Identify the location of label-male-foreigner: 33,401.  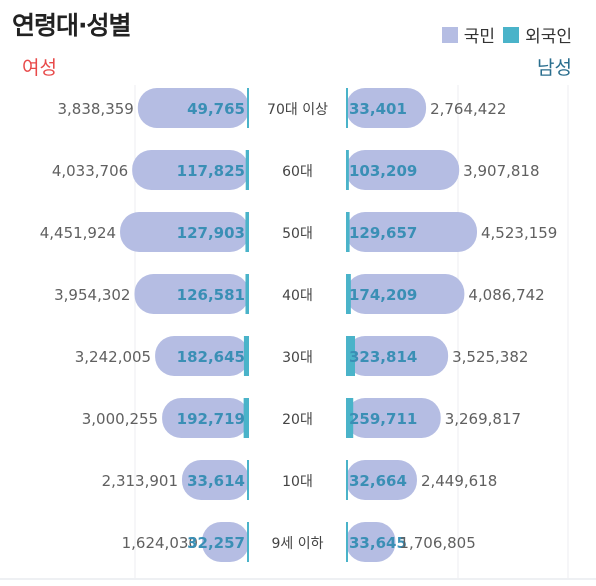
(378, 109).